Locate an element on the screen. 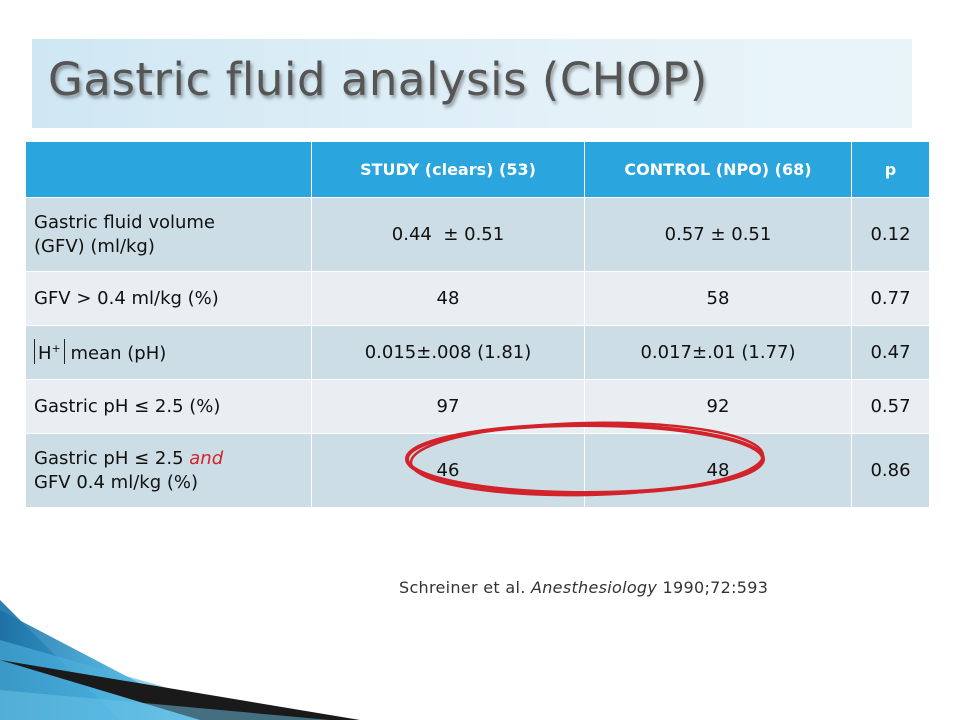 The height and width of the screenshot is (720, 960). row-label: H+ mean (pH) is located at coordinates (168, 352).